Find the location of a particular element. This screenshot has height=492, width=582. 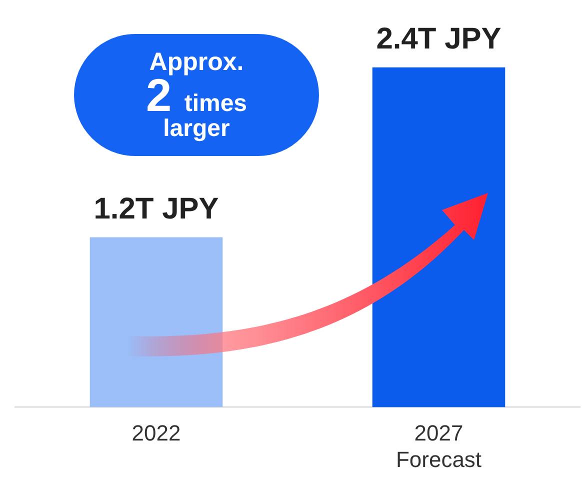

x-tick-label: 2027 Forecast is located at coordinates (439, 446).